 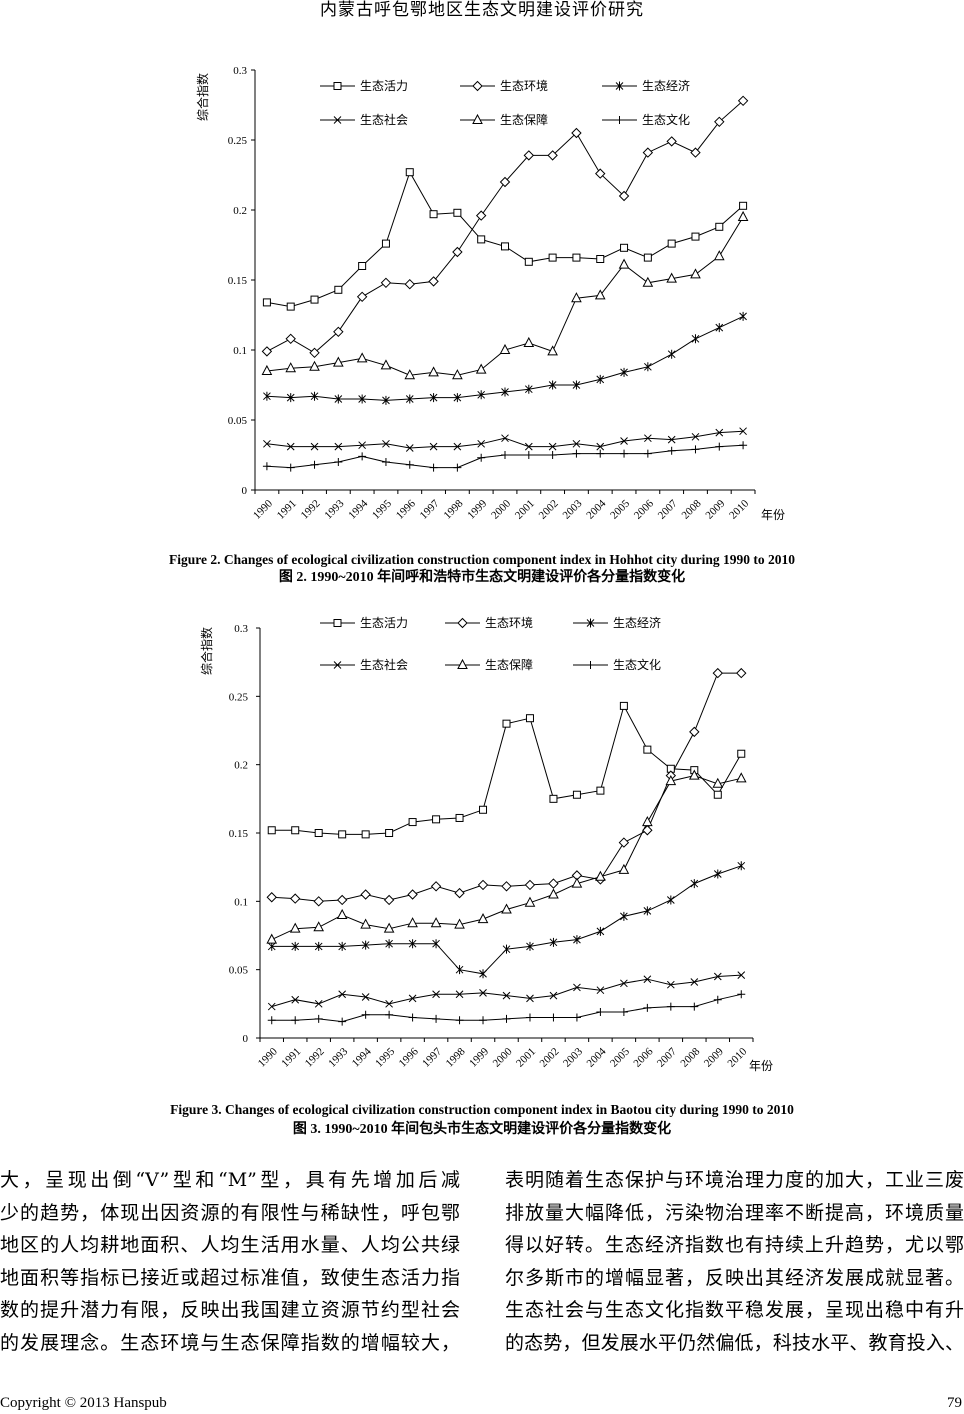 What do you see at coordinates (590, 665) in the screenshot?
I see `plus-icon` at bounding box center [590, 665].